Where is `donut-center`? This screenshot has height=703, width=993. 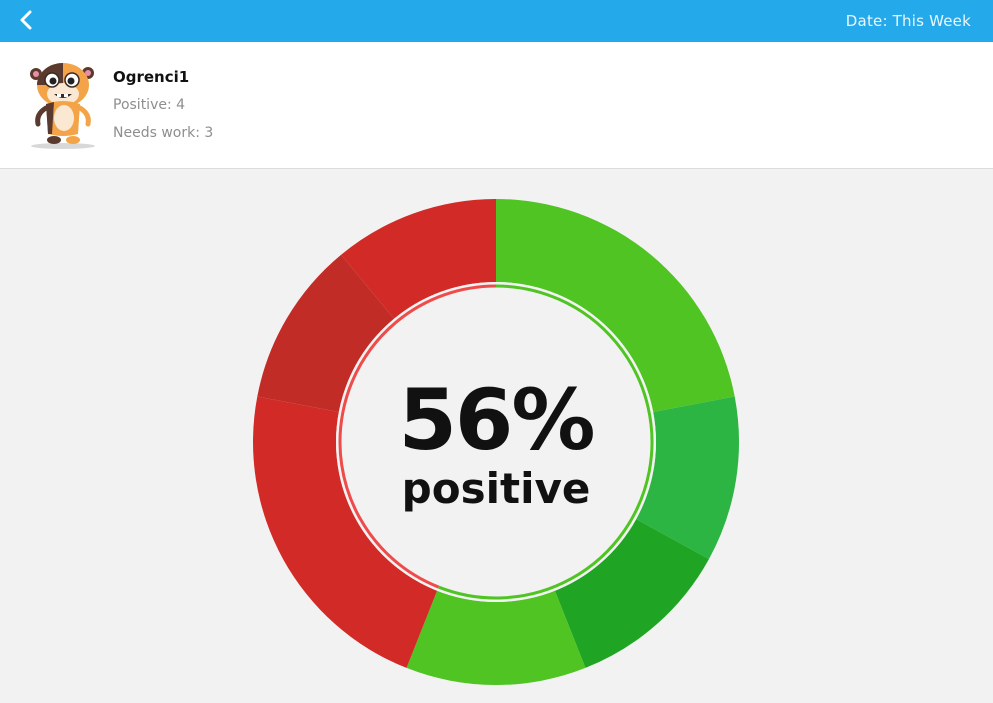 donut-center is located at coordinates (496, 442).